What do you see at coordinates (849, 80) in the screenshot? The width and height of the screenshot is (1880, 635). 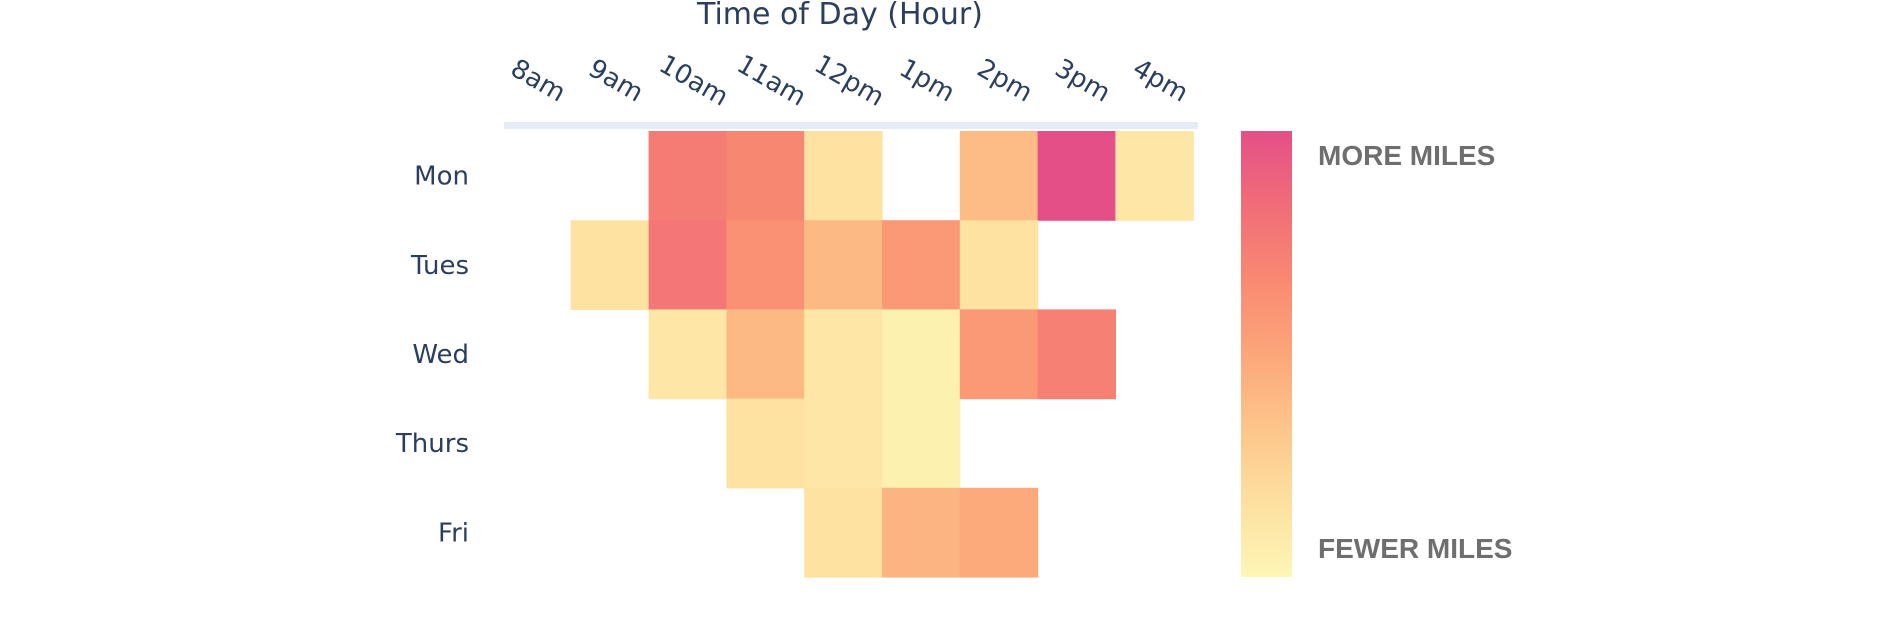 I see `x-tick-label: 12pm` at bounding box center [849, 80].